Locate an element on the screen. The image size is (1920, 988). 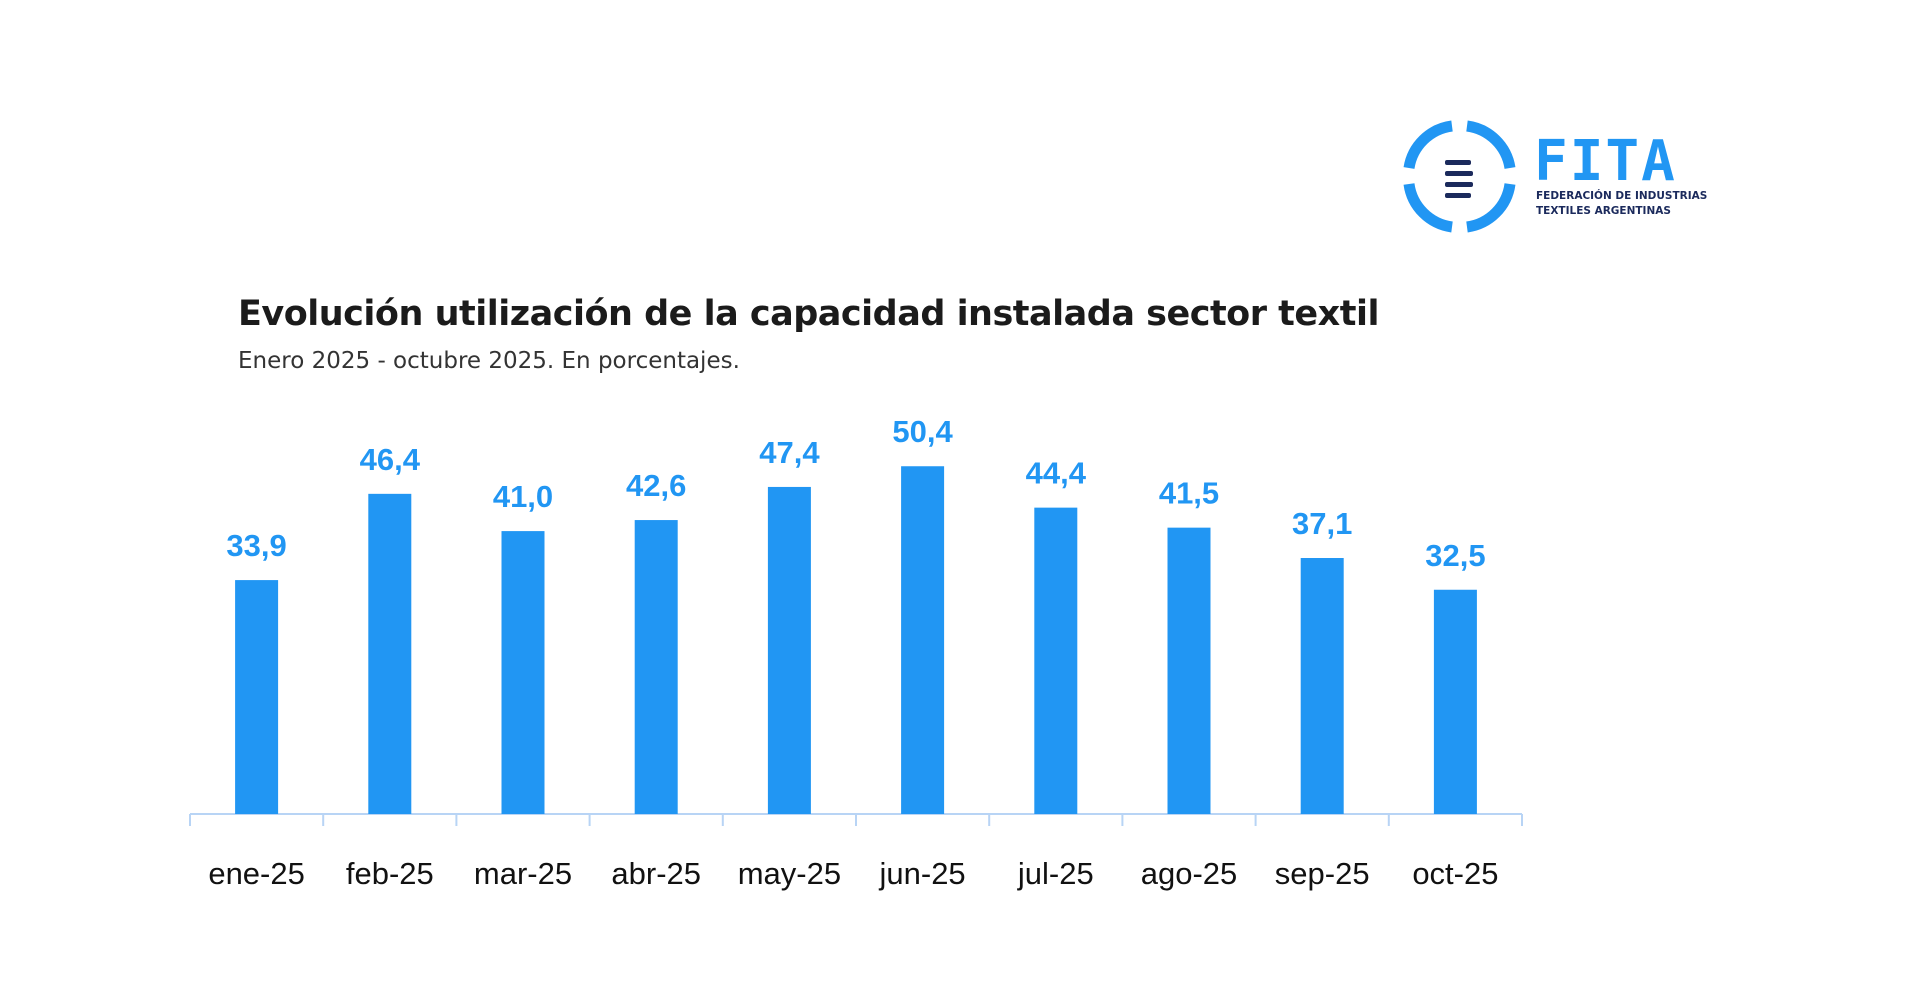
data-label: 50,4 is located at coordinates (922, 431).